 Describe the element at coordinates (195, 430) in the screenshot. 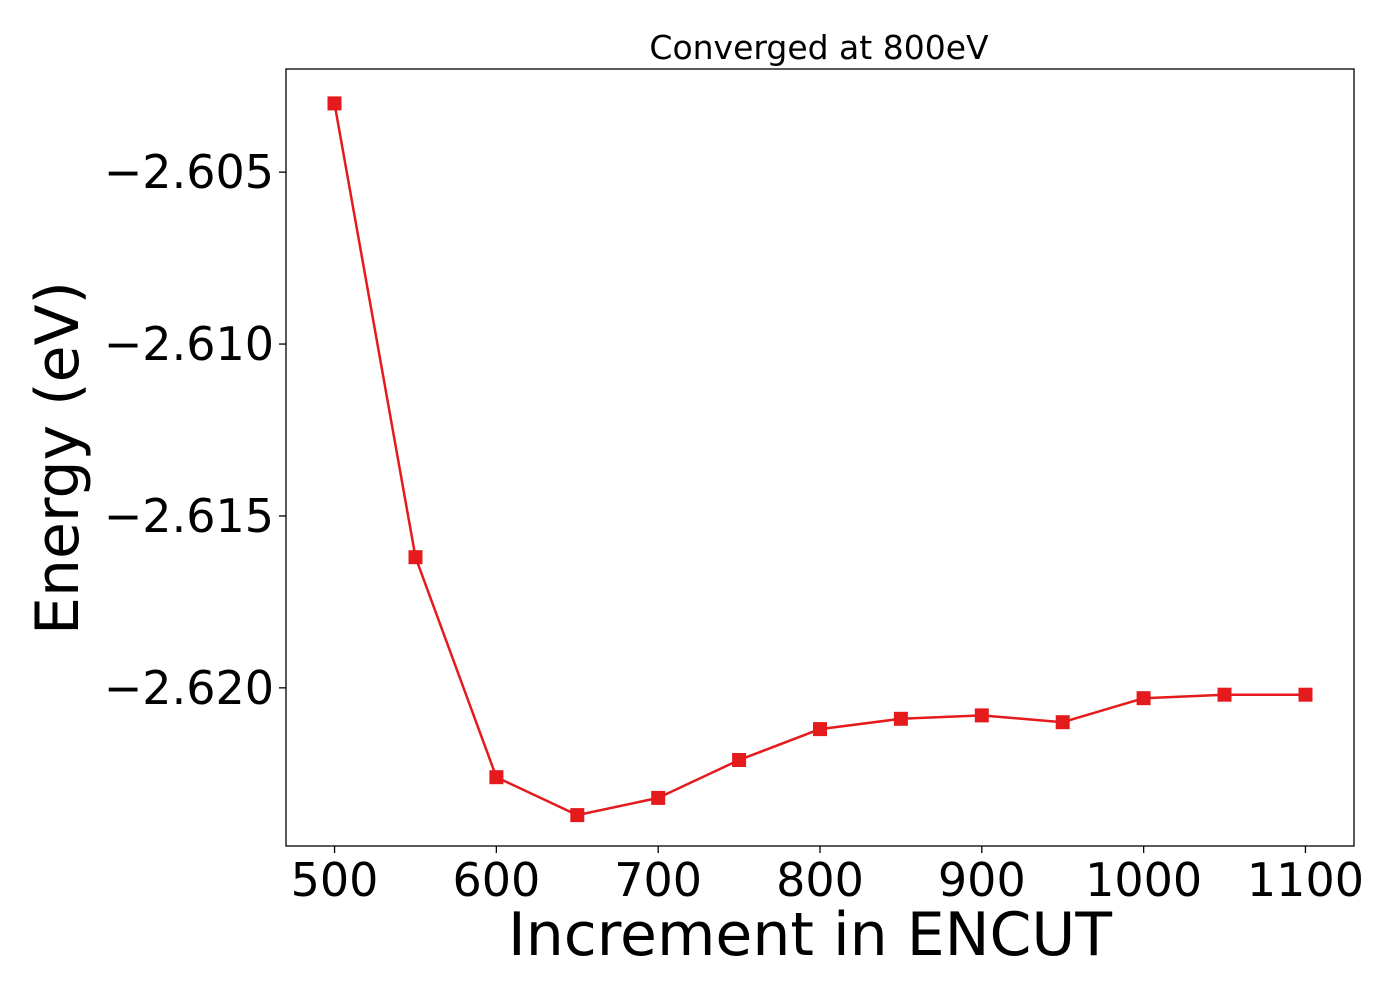

I see `y-axis: −2.605 −2.610 −2.615 −2.620` at that location.